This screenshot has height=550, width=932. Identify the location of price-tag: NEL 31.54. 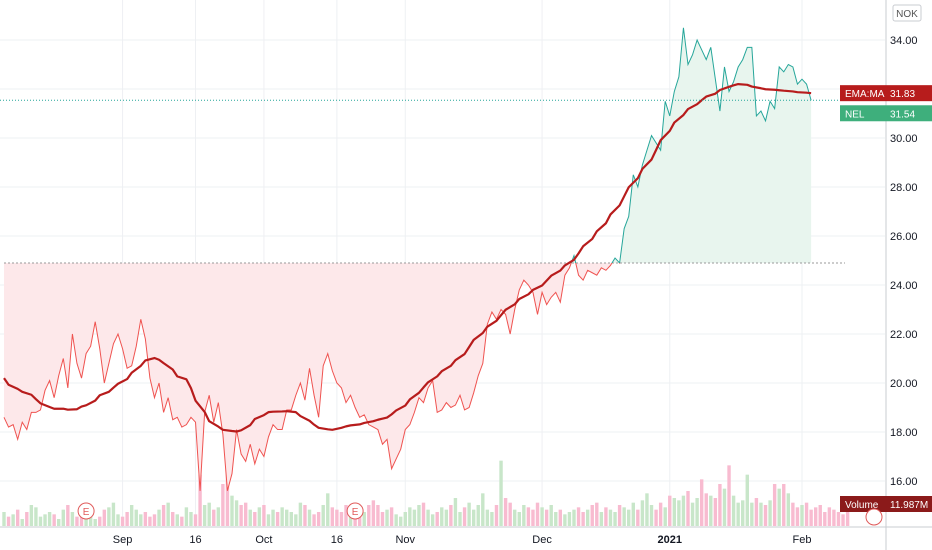
(886, 113).